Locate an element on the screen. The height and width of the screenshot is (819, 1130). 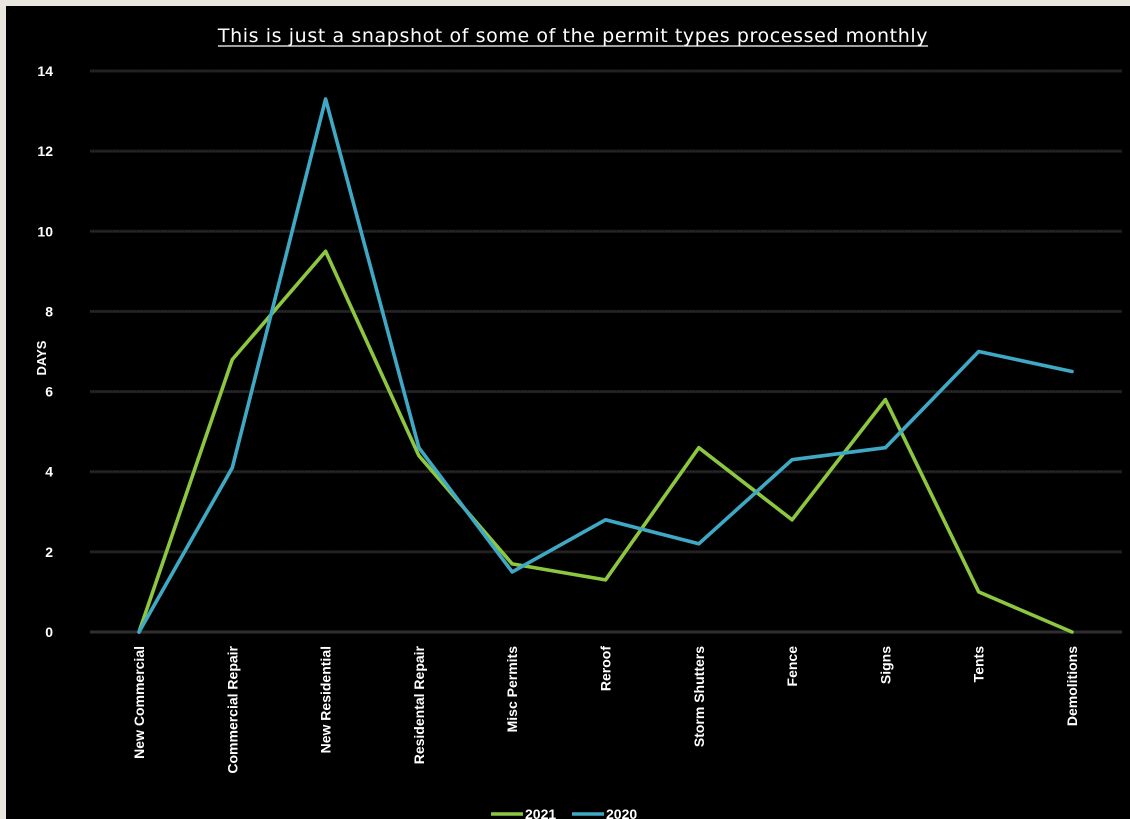
x-tick-label: Reroof is located at coordinates (606, 668).